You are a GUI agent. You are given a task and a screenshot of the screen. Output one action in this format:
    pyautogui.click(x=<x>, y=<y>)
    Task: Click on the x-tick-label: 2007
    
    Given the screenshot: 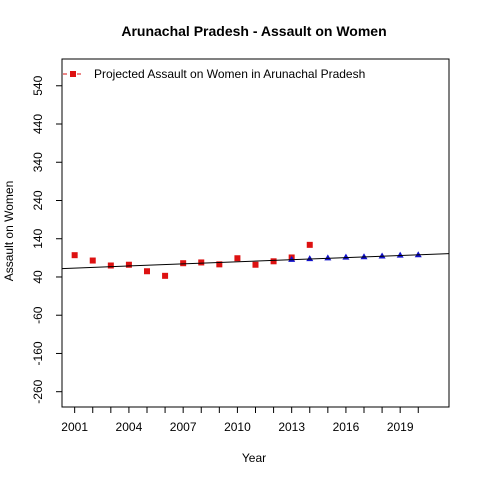 What is the action you would take?
    pyautogui.click(x=183, y=427)
    